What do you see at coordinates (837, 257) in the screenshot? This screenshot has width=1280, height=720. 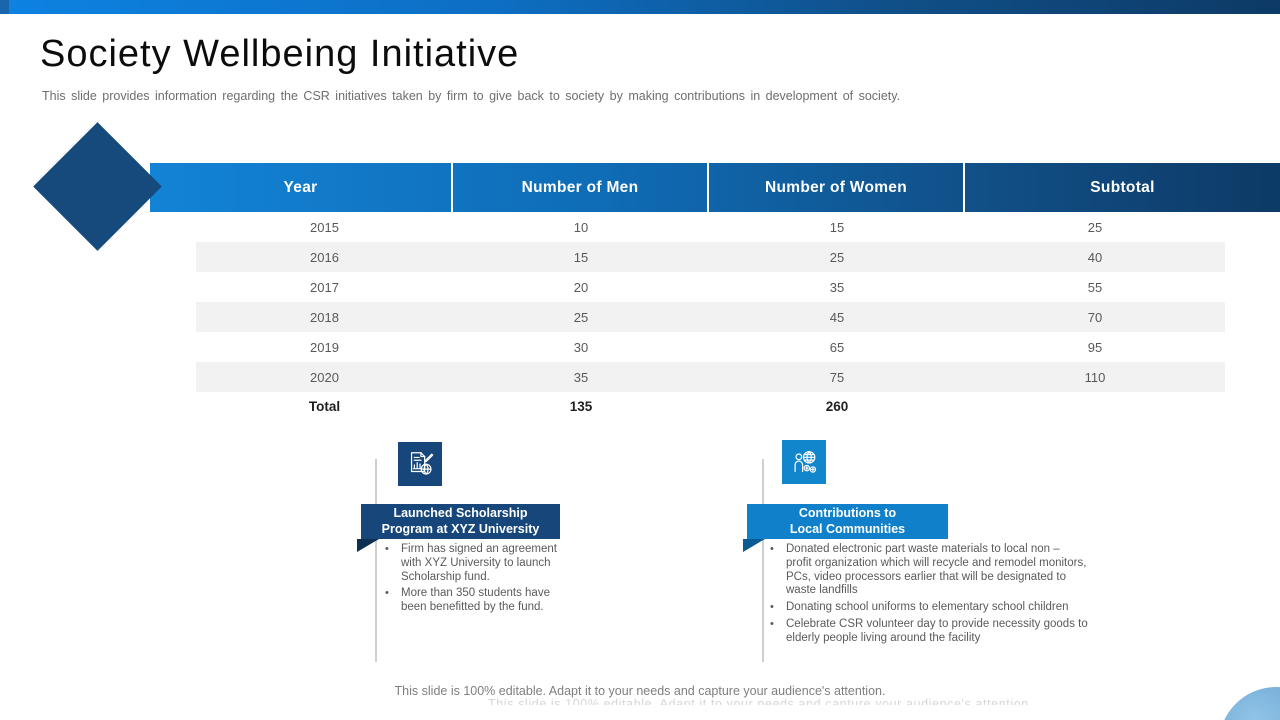 I see `cell-women: 25` at bounding box center [837, 257].